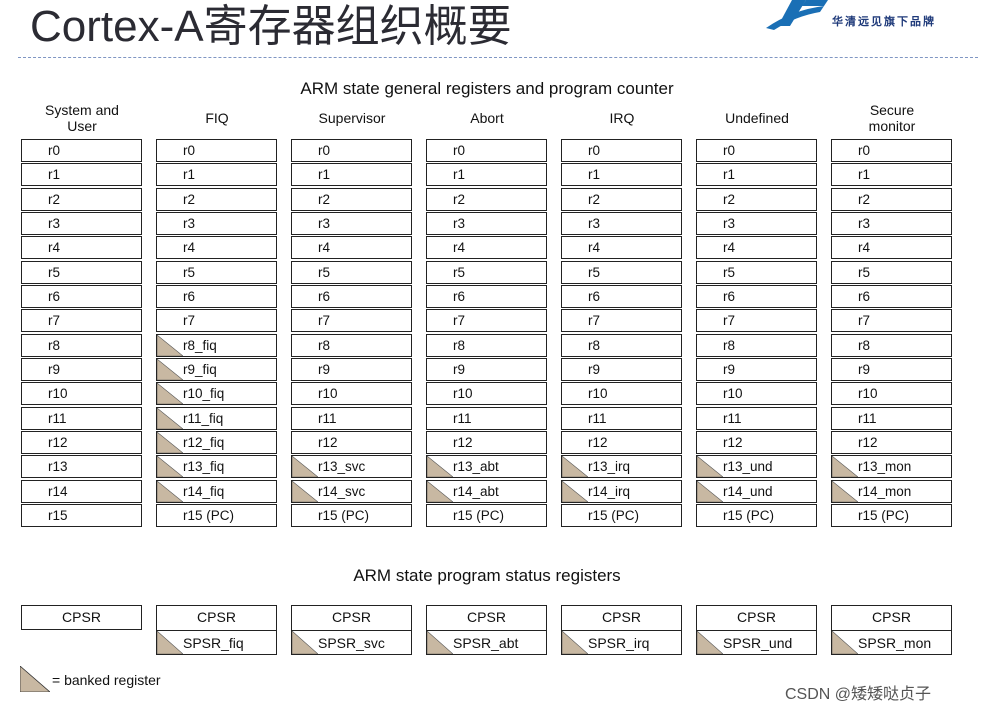 The height and width of the screenshot is (708, 986). I want to click on register-cell: r9_fiq, so click(216, 369).